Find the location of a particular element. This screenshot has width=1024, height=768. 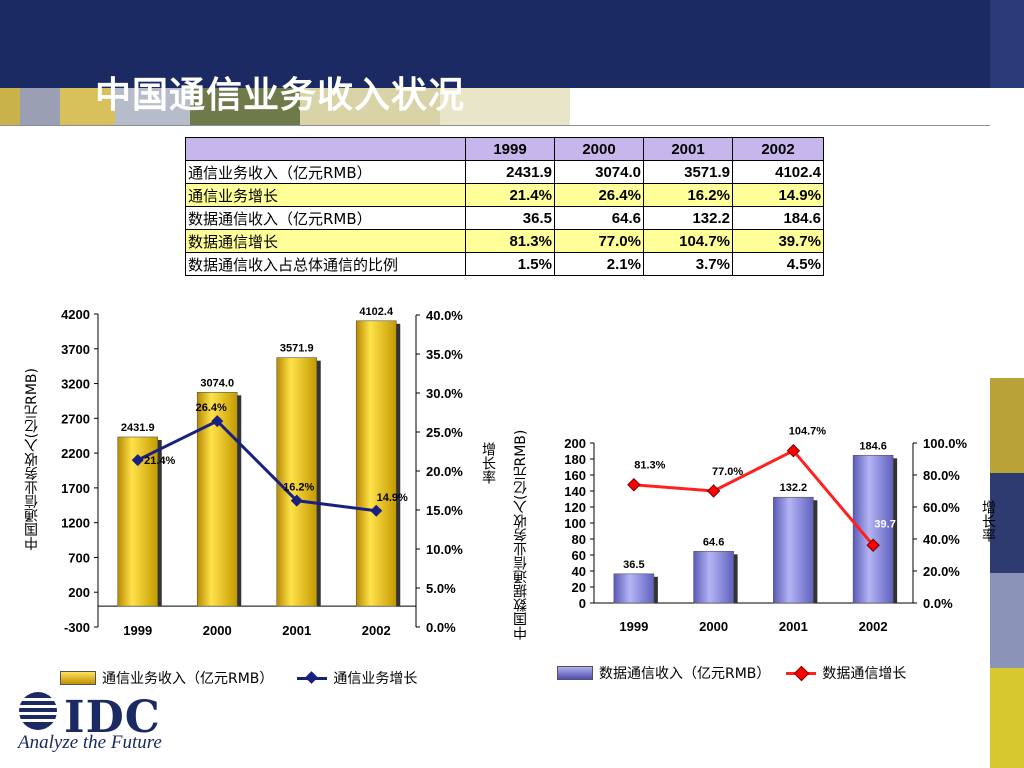

bar-data-label: 64.6 is located at coordinates (713, 542).